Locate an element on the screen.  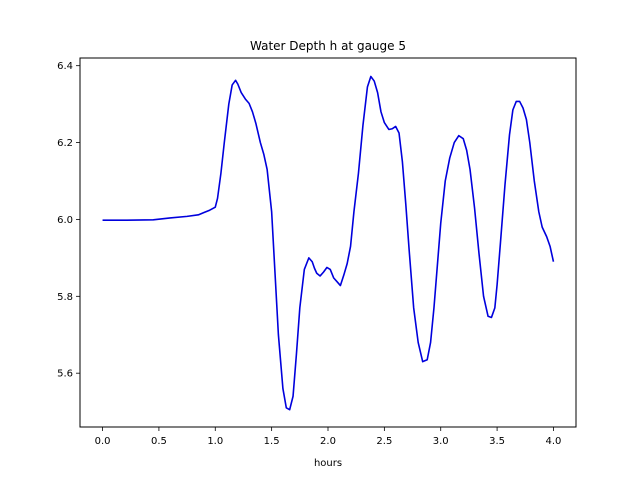
x-axis: 0.0 0.5 1.0 1.5 2.0 2.5 3.0 3.5 4.0 is located at coordinates (328, 437).